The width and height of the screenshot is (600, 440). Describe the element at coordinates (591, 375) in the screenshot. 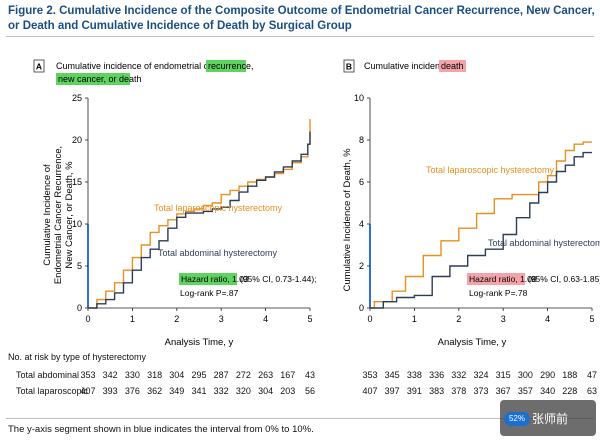

I see `risk-cell-abdominal-b: 47` at that location.